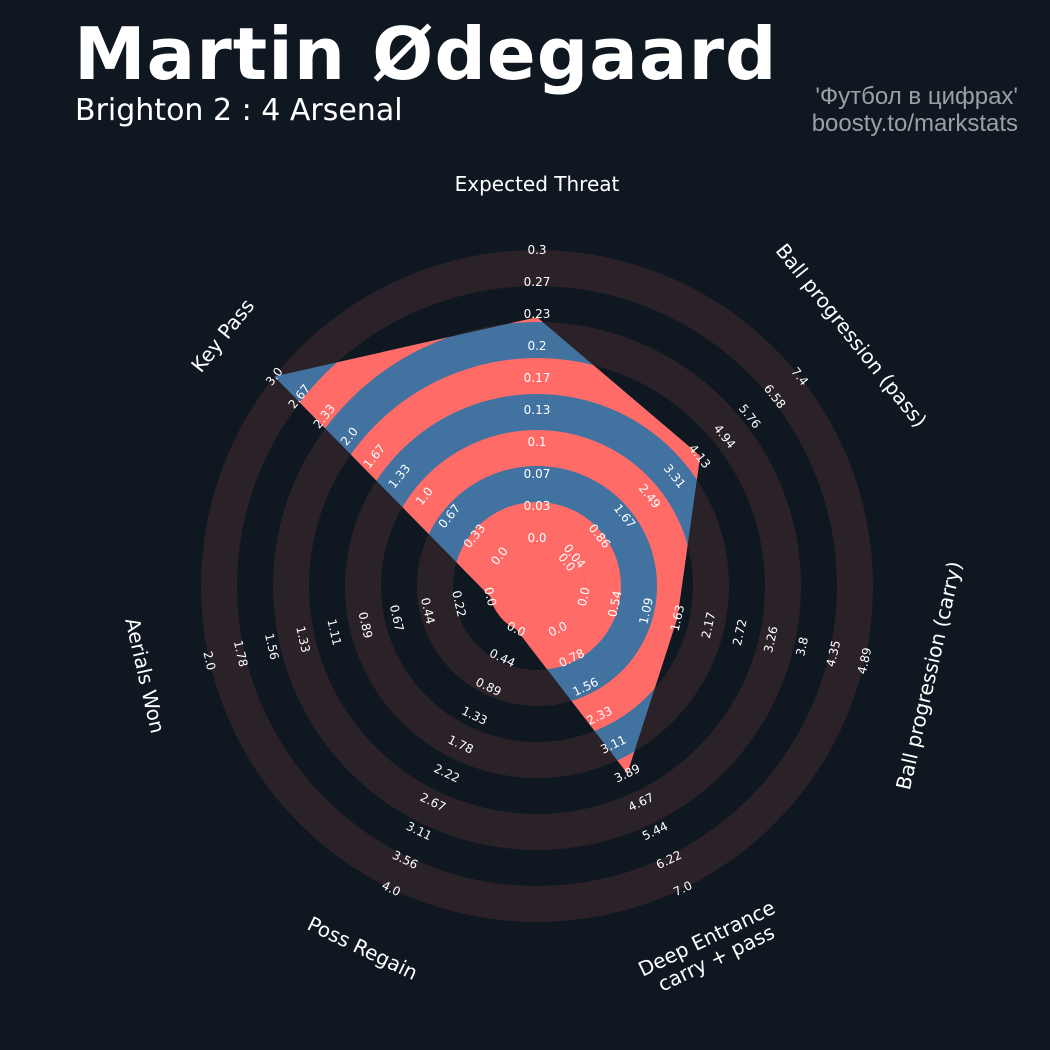 This screenshot has width=1050, height=1050. I want to click on credit-url: boosty.to/markstats, so click(914, 123).